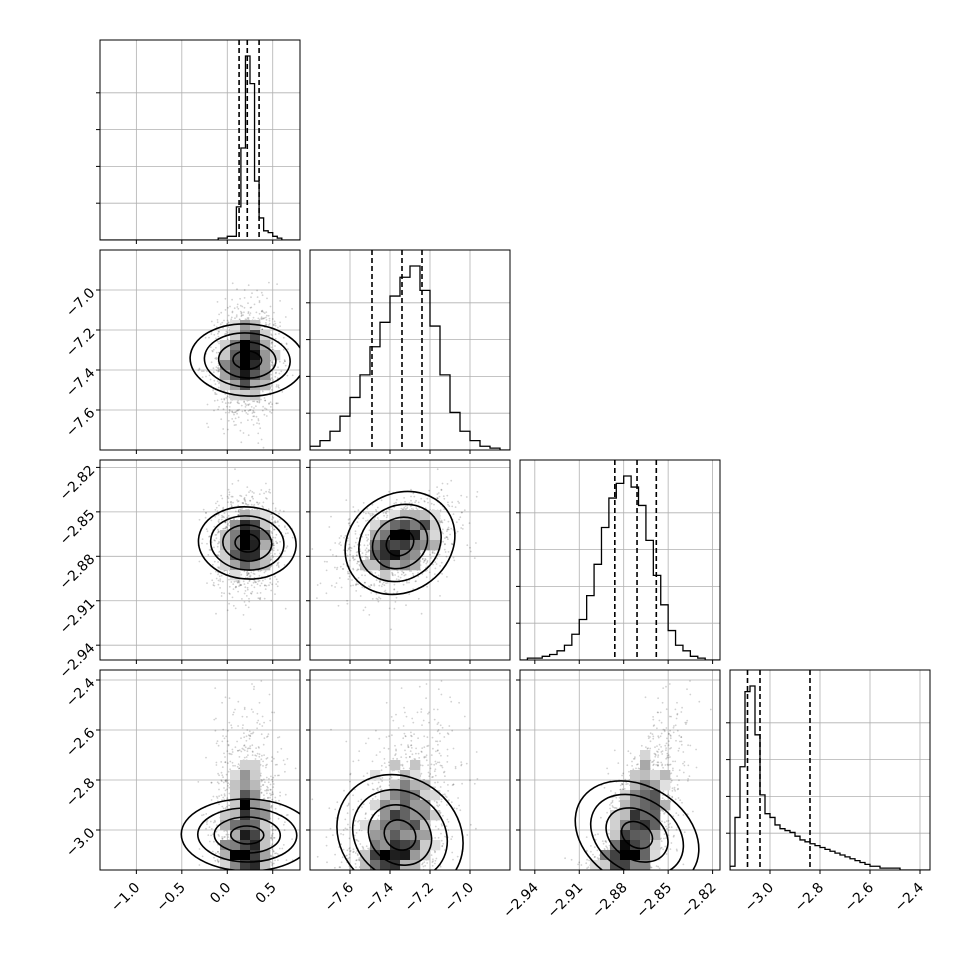 The image size is (970, 970). I want to click on contour-line, so click(247, 543).